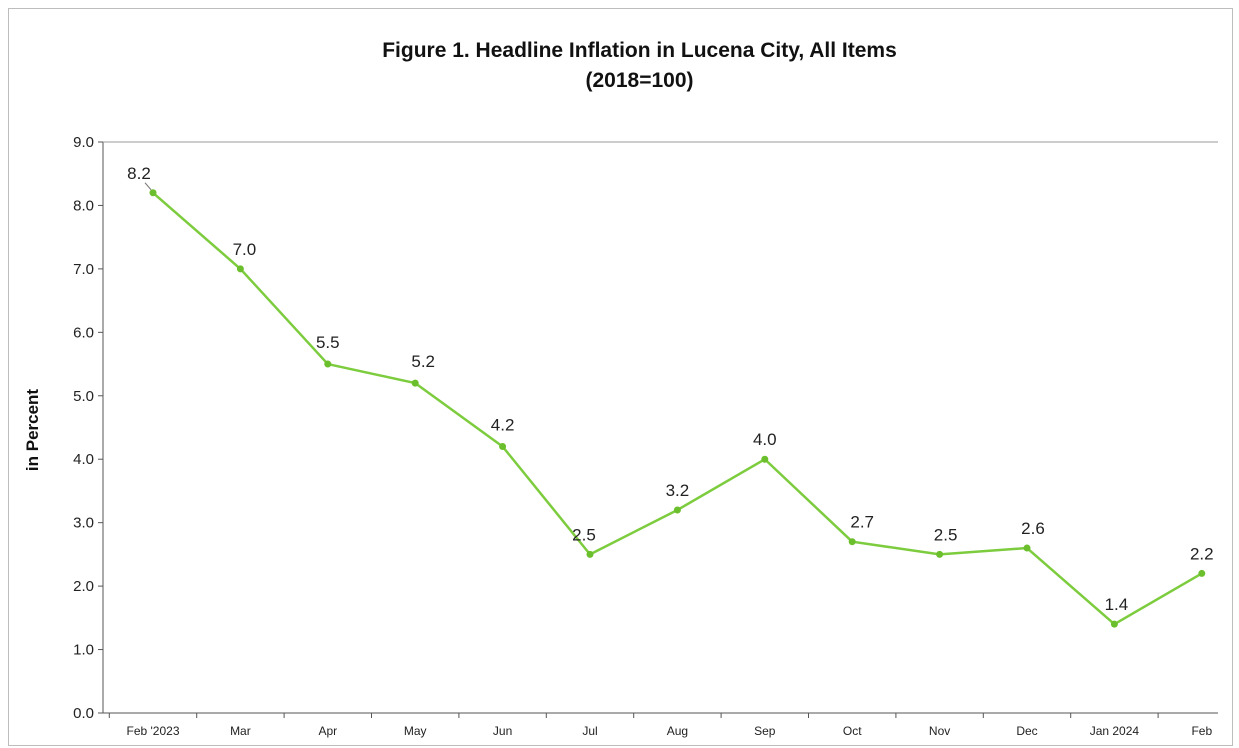 The image size is (1239, 748). Describe the element at coordinates (1202, 553) in the screenshot. I see `data-label: 2.2` at that location.